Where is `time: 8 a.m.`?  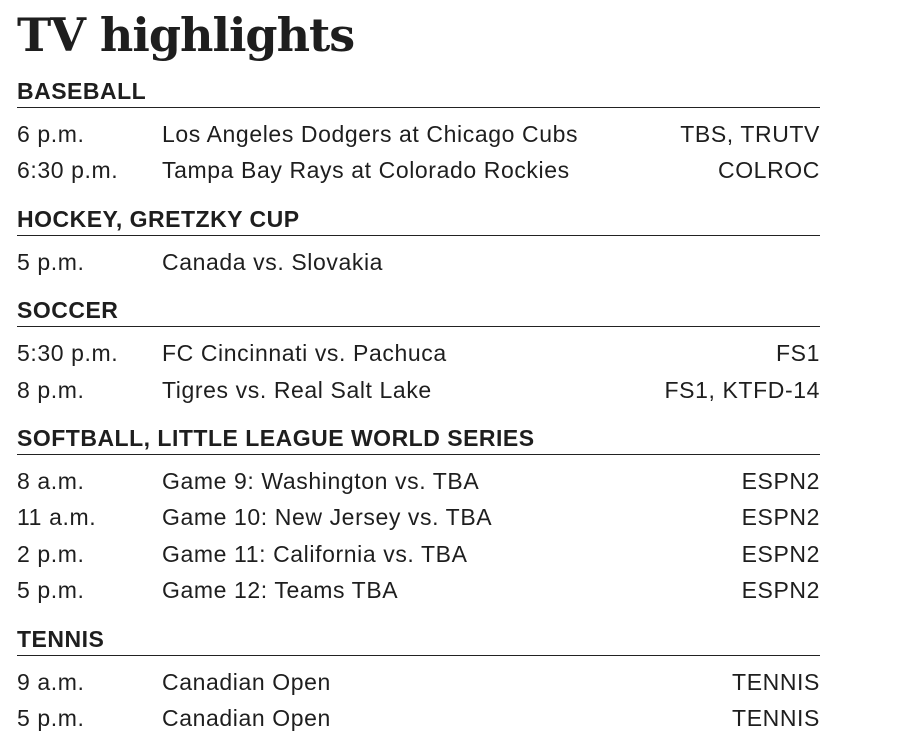
time: 8 a.m. is located at coordinates (51, 480).